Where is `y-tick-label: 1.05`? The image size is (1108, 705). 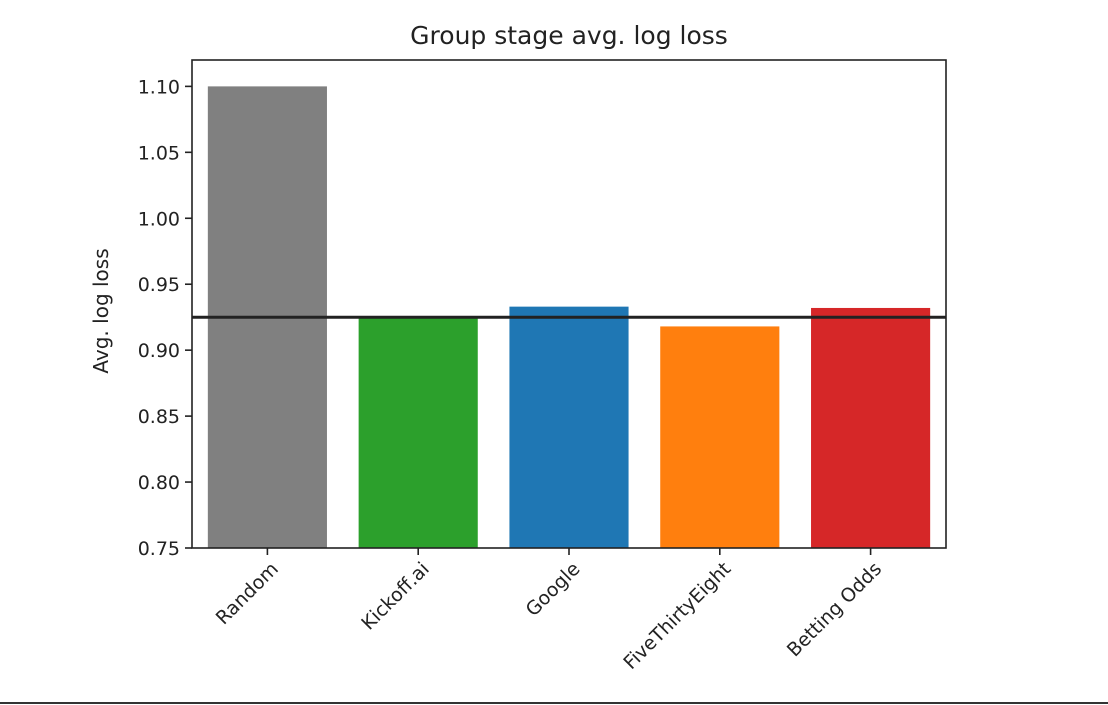 y-tick-label: 1.05 is located at coordinates (159, 153).